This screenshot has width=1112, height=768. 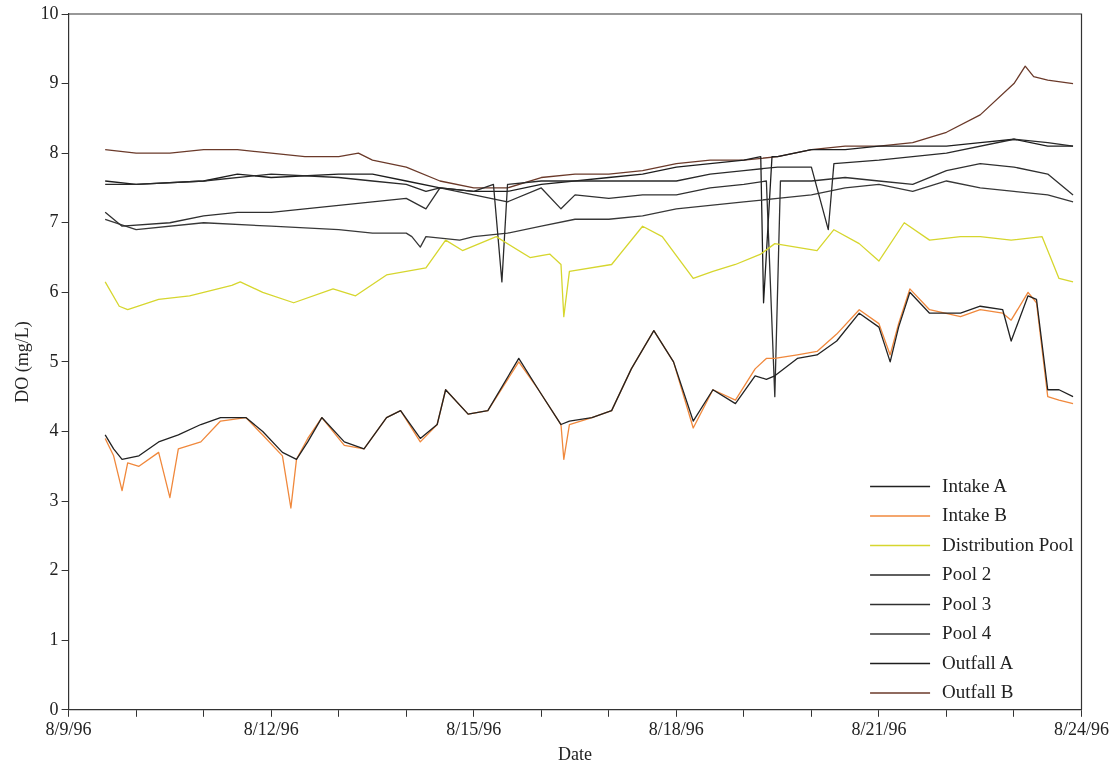 What do you see at coordinates (1081, 729) in the screenshot?
I see `x-tick-label: 8/24/96` at bounding box center [1081, 729].